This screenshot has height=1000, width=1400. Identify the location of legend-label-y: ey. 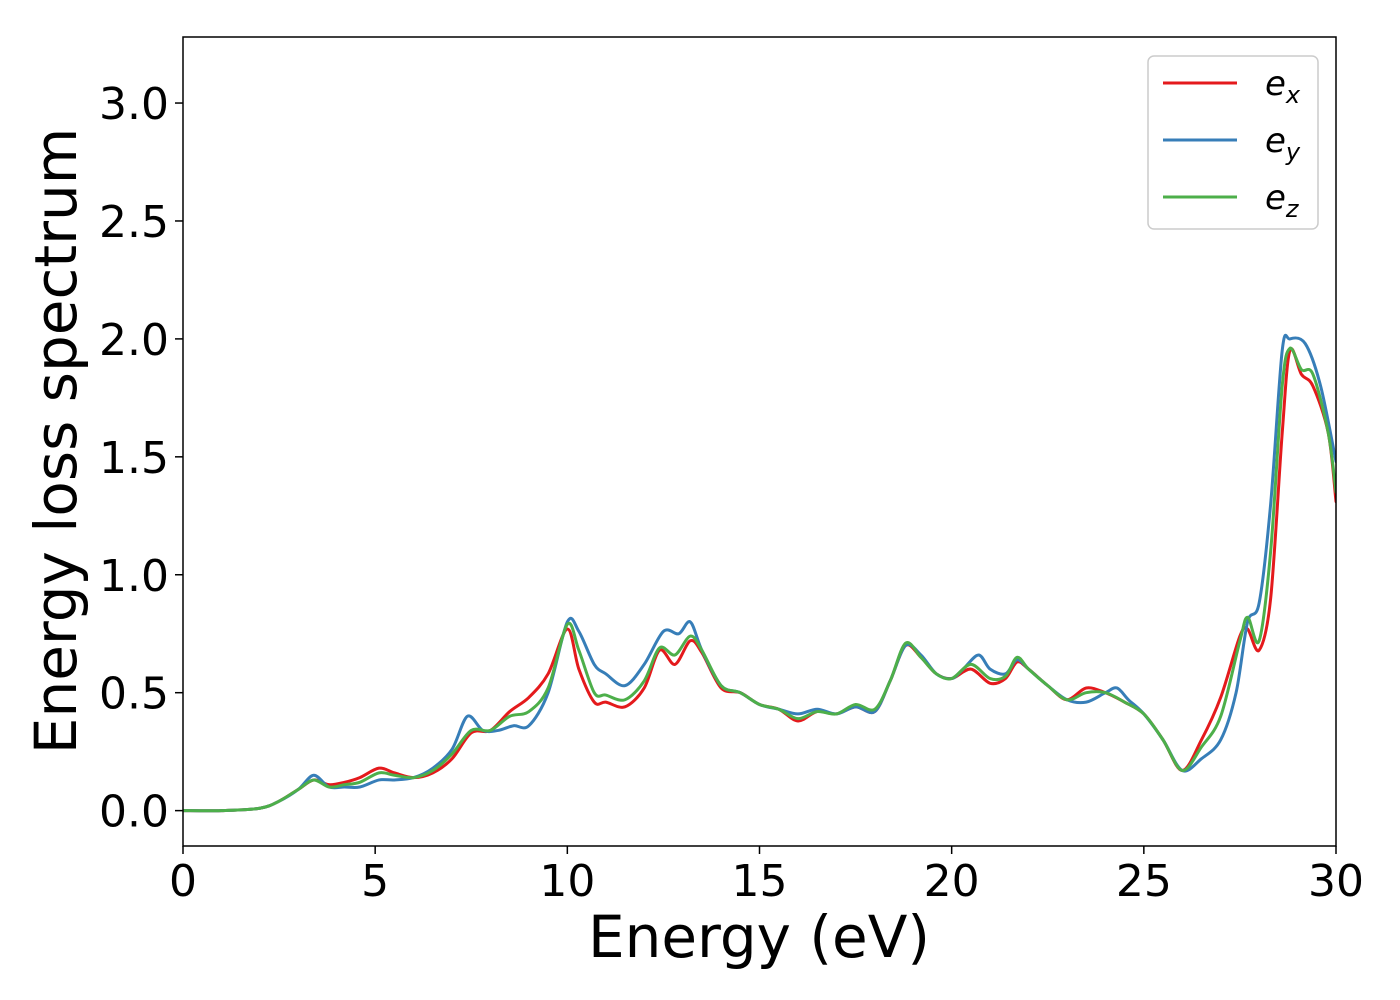
(1283, 143).